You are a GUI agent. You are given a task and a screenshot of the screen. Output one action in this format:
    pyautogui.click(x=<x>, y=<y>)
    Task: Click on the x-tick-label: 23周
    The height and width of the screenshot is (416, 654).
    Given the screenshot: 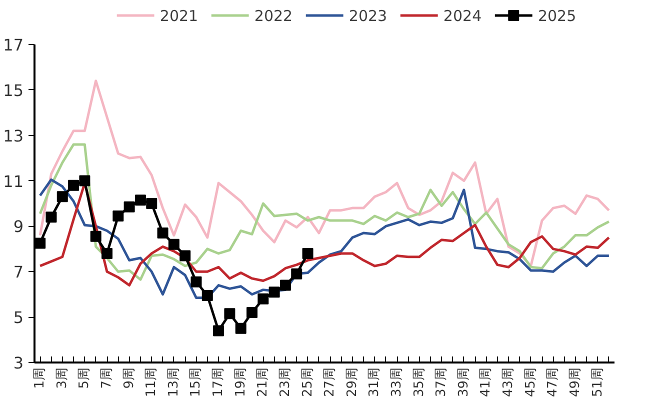 What is the action you would take?
    pyautogui.click(x=285, y=382)
    